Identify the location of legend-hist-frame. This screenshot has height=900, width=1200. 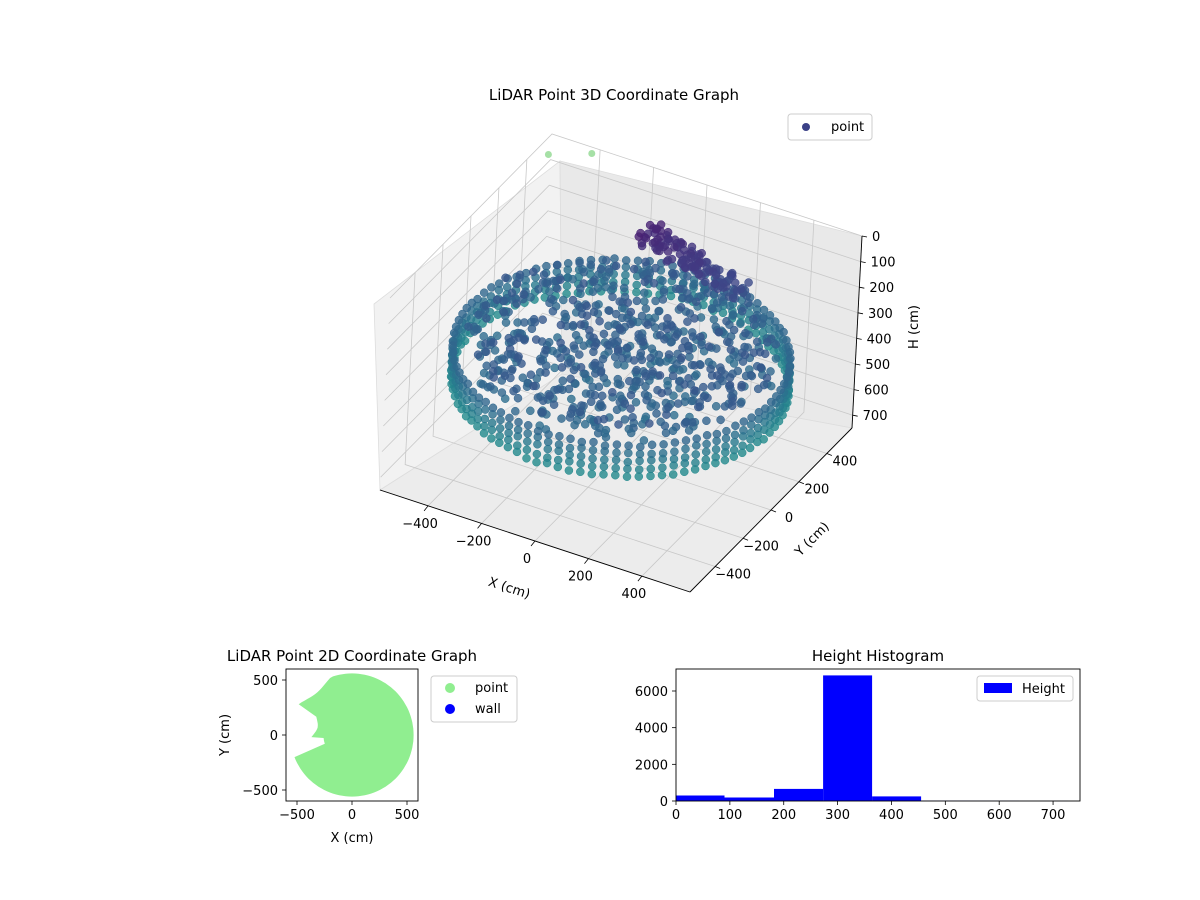
(1025, 688).